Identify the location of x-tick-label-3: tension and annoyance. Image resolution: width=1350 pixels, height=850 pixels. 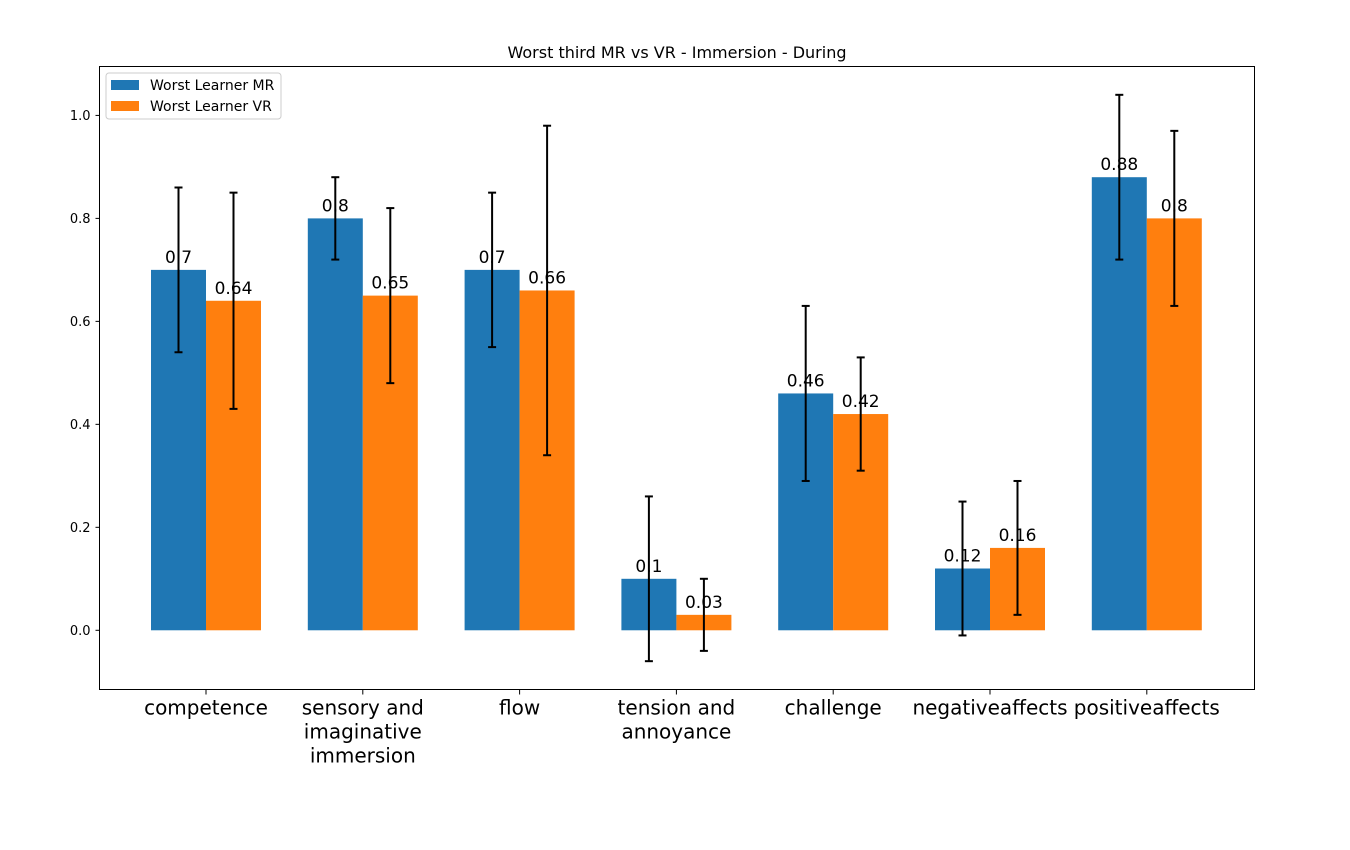
(677, 720).